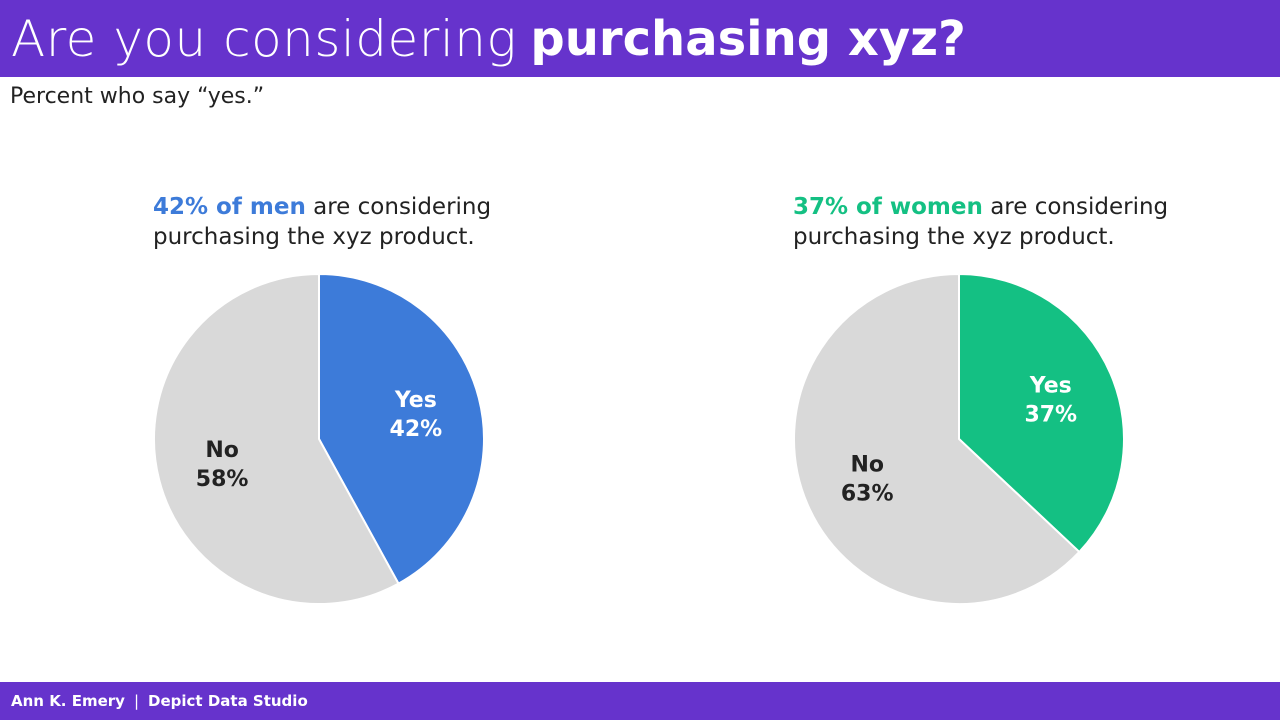 The image size is (1280, 720). I want to click on women-pie-label-yes: Yes, so click(1050, 385).